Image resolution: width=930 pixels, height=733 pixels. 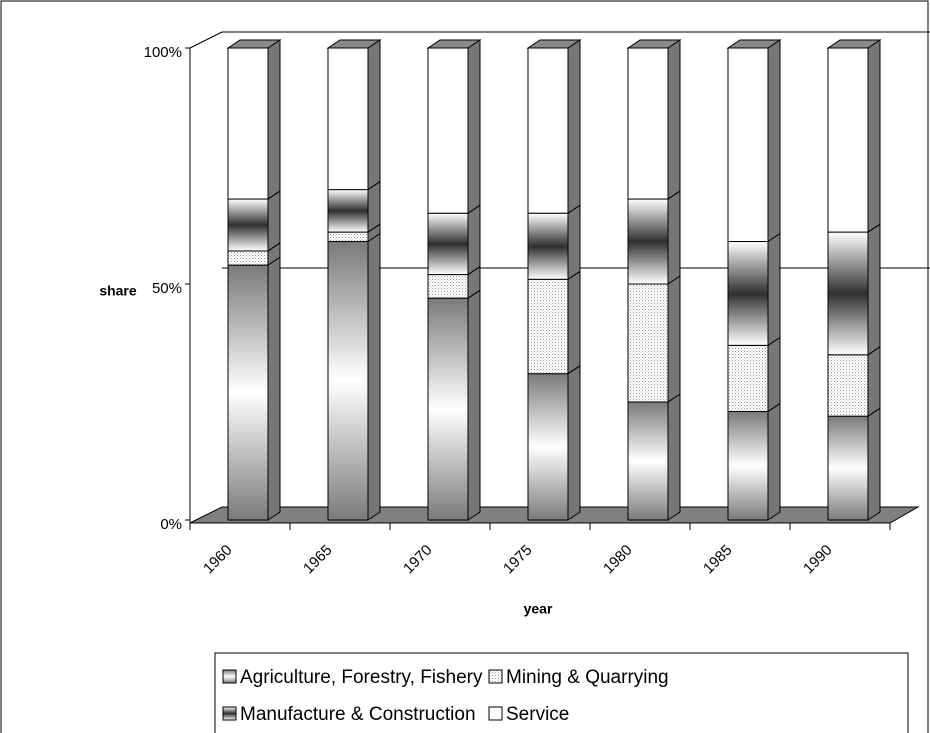 I want to click on x-tick-label: 1960, so click(x=218, y=560).